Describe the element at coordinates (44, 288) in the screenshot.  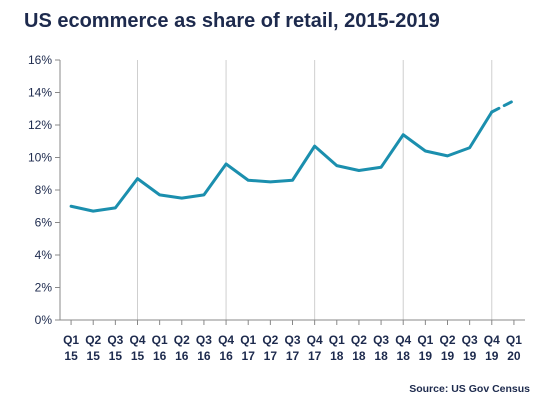
I see `y-tick-label: 2%` at that location.